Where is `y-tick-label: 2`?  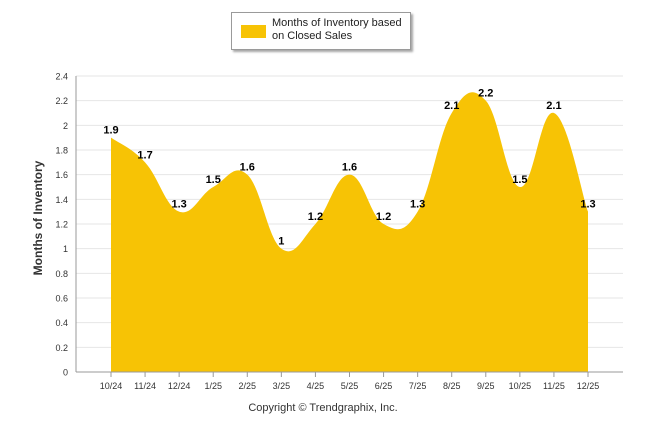 y-tick-label: 2 is located at coordinates (65, 126).